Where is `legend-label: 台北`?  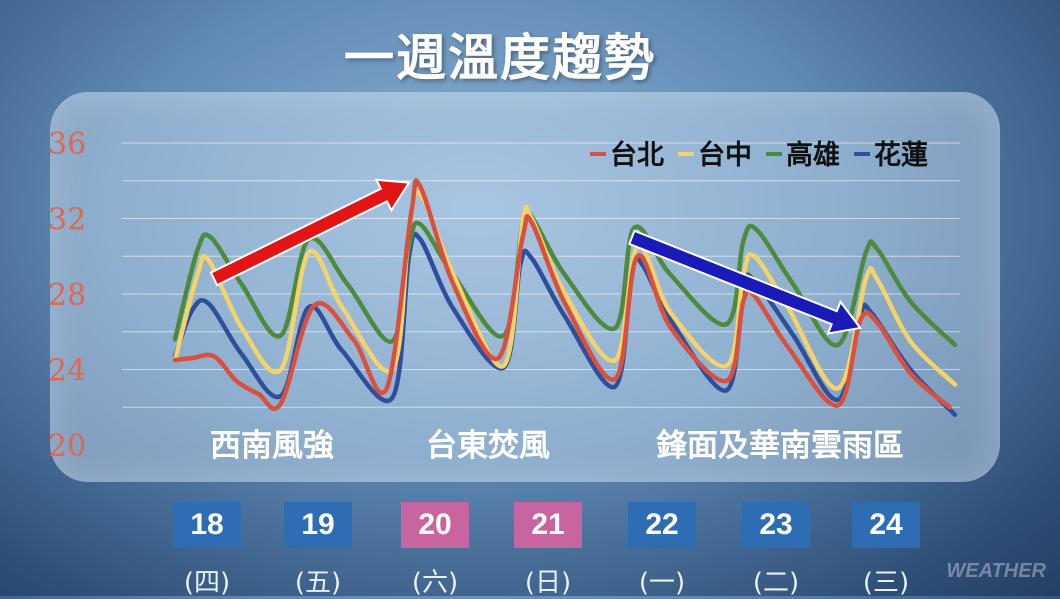
legend-label: 台北 is located at coordinates (637, 155).